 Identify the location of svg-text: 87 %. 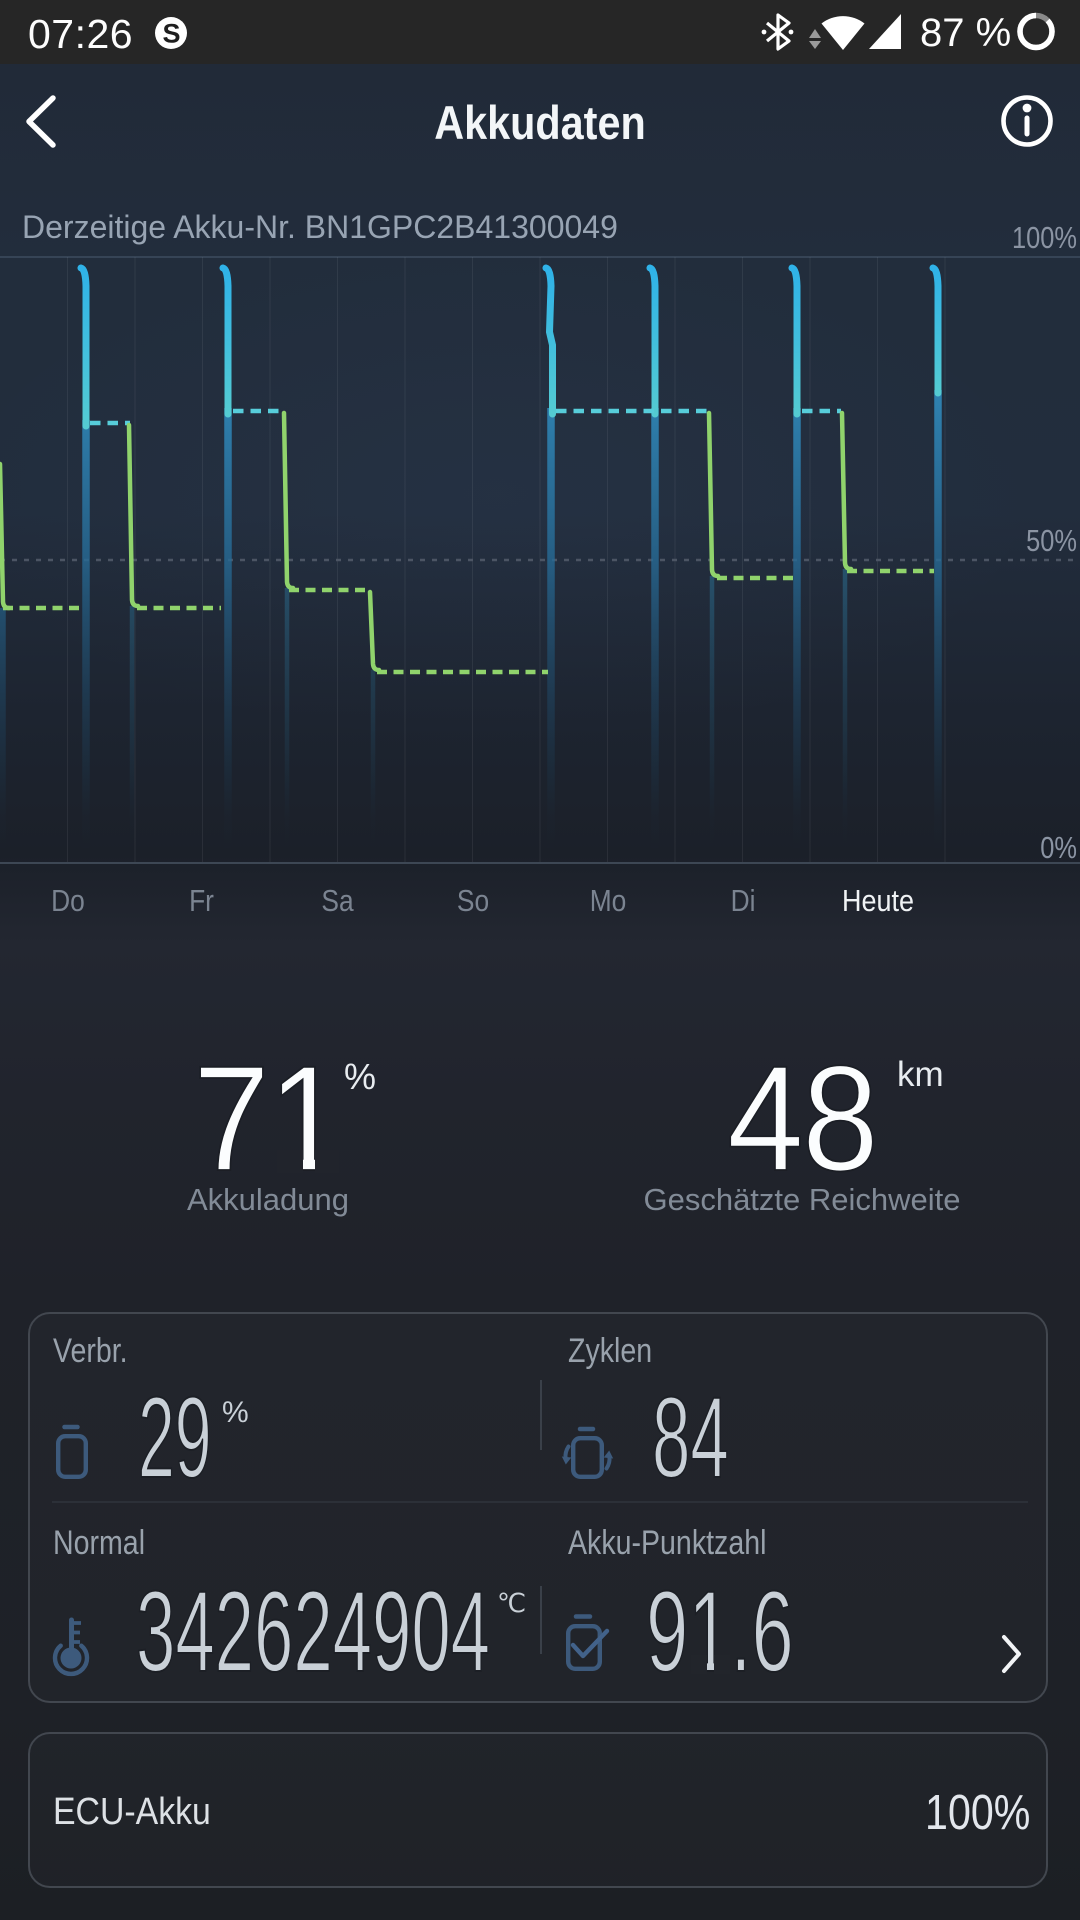
(965, 33).